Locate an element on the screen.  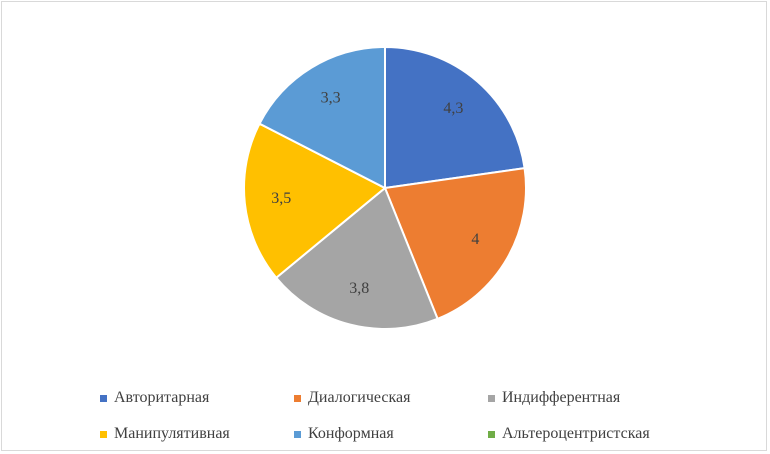
legend-label: Конформная is located at coordinates (351, 433).